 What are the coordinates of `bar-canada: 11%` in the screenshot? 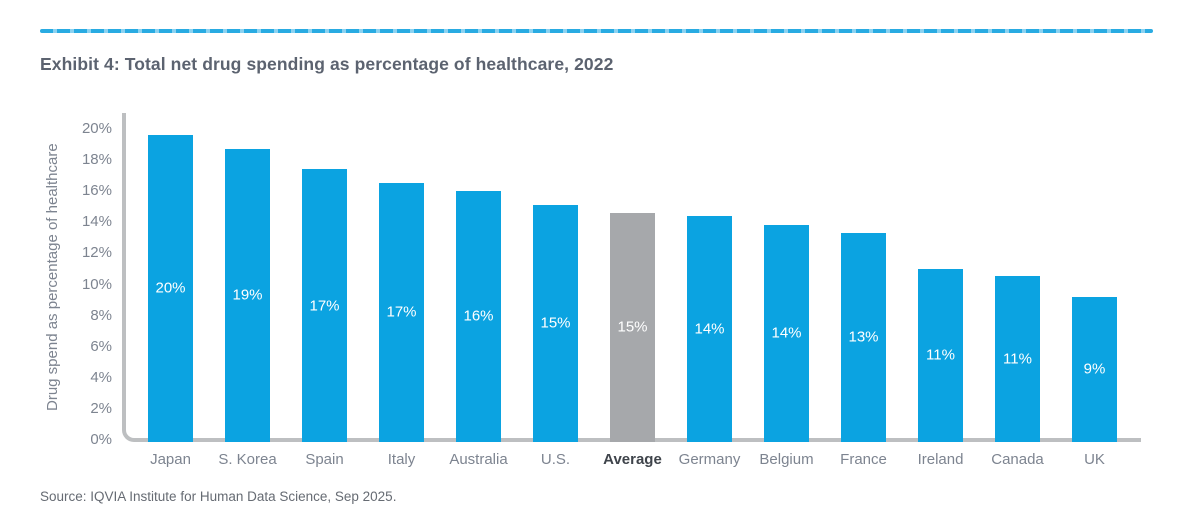 It's located at (1017, 359).